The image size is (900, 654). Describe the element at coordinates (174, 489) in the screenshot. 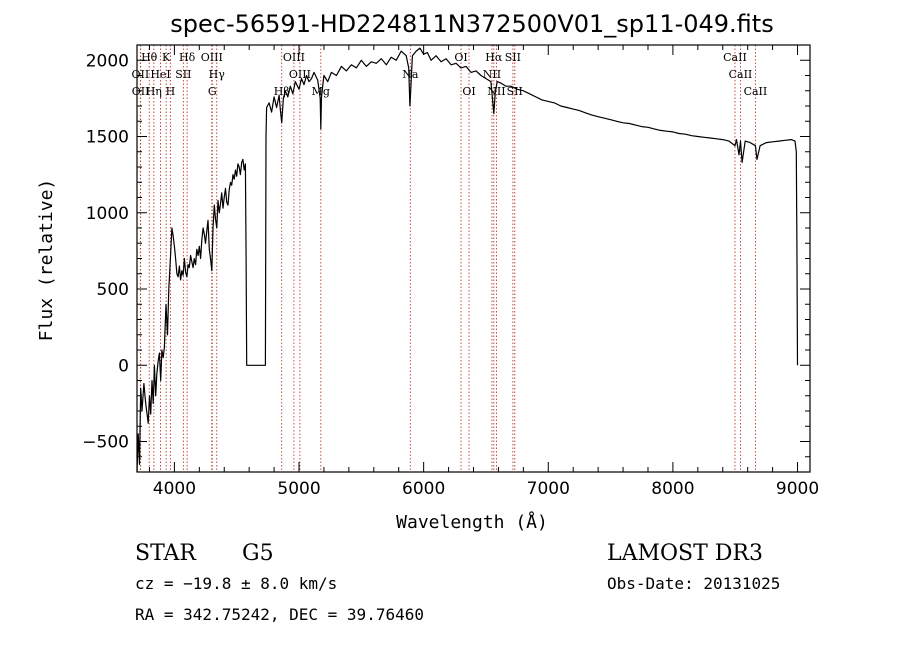

I see `x-tick-label: 4000` at that location.